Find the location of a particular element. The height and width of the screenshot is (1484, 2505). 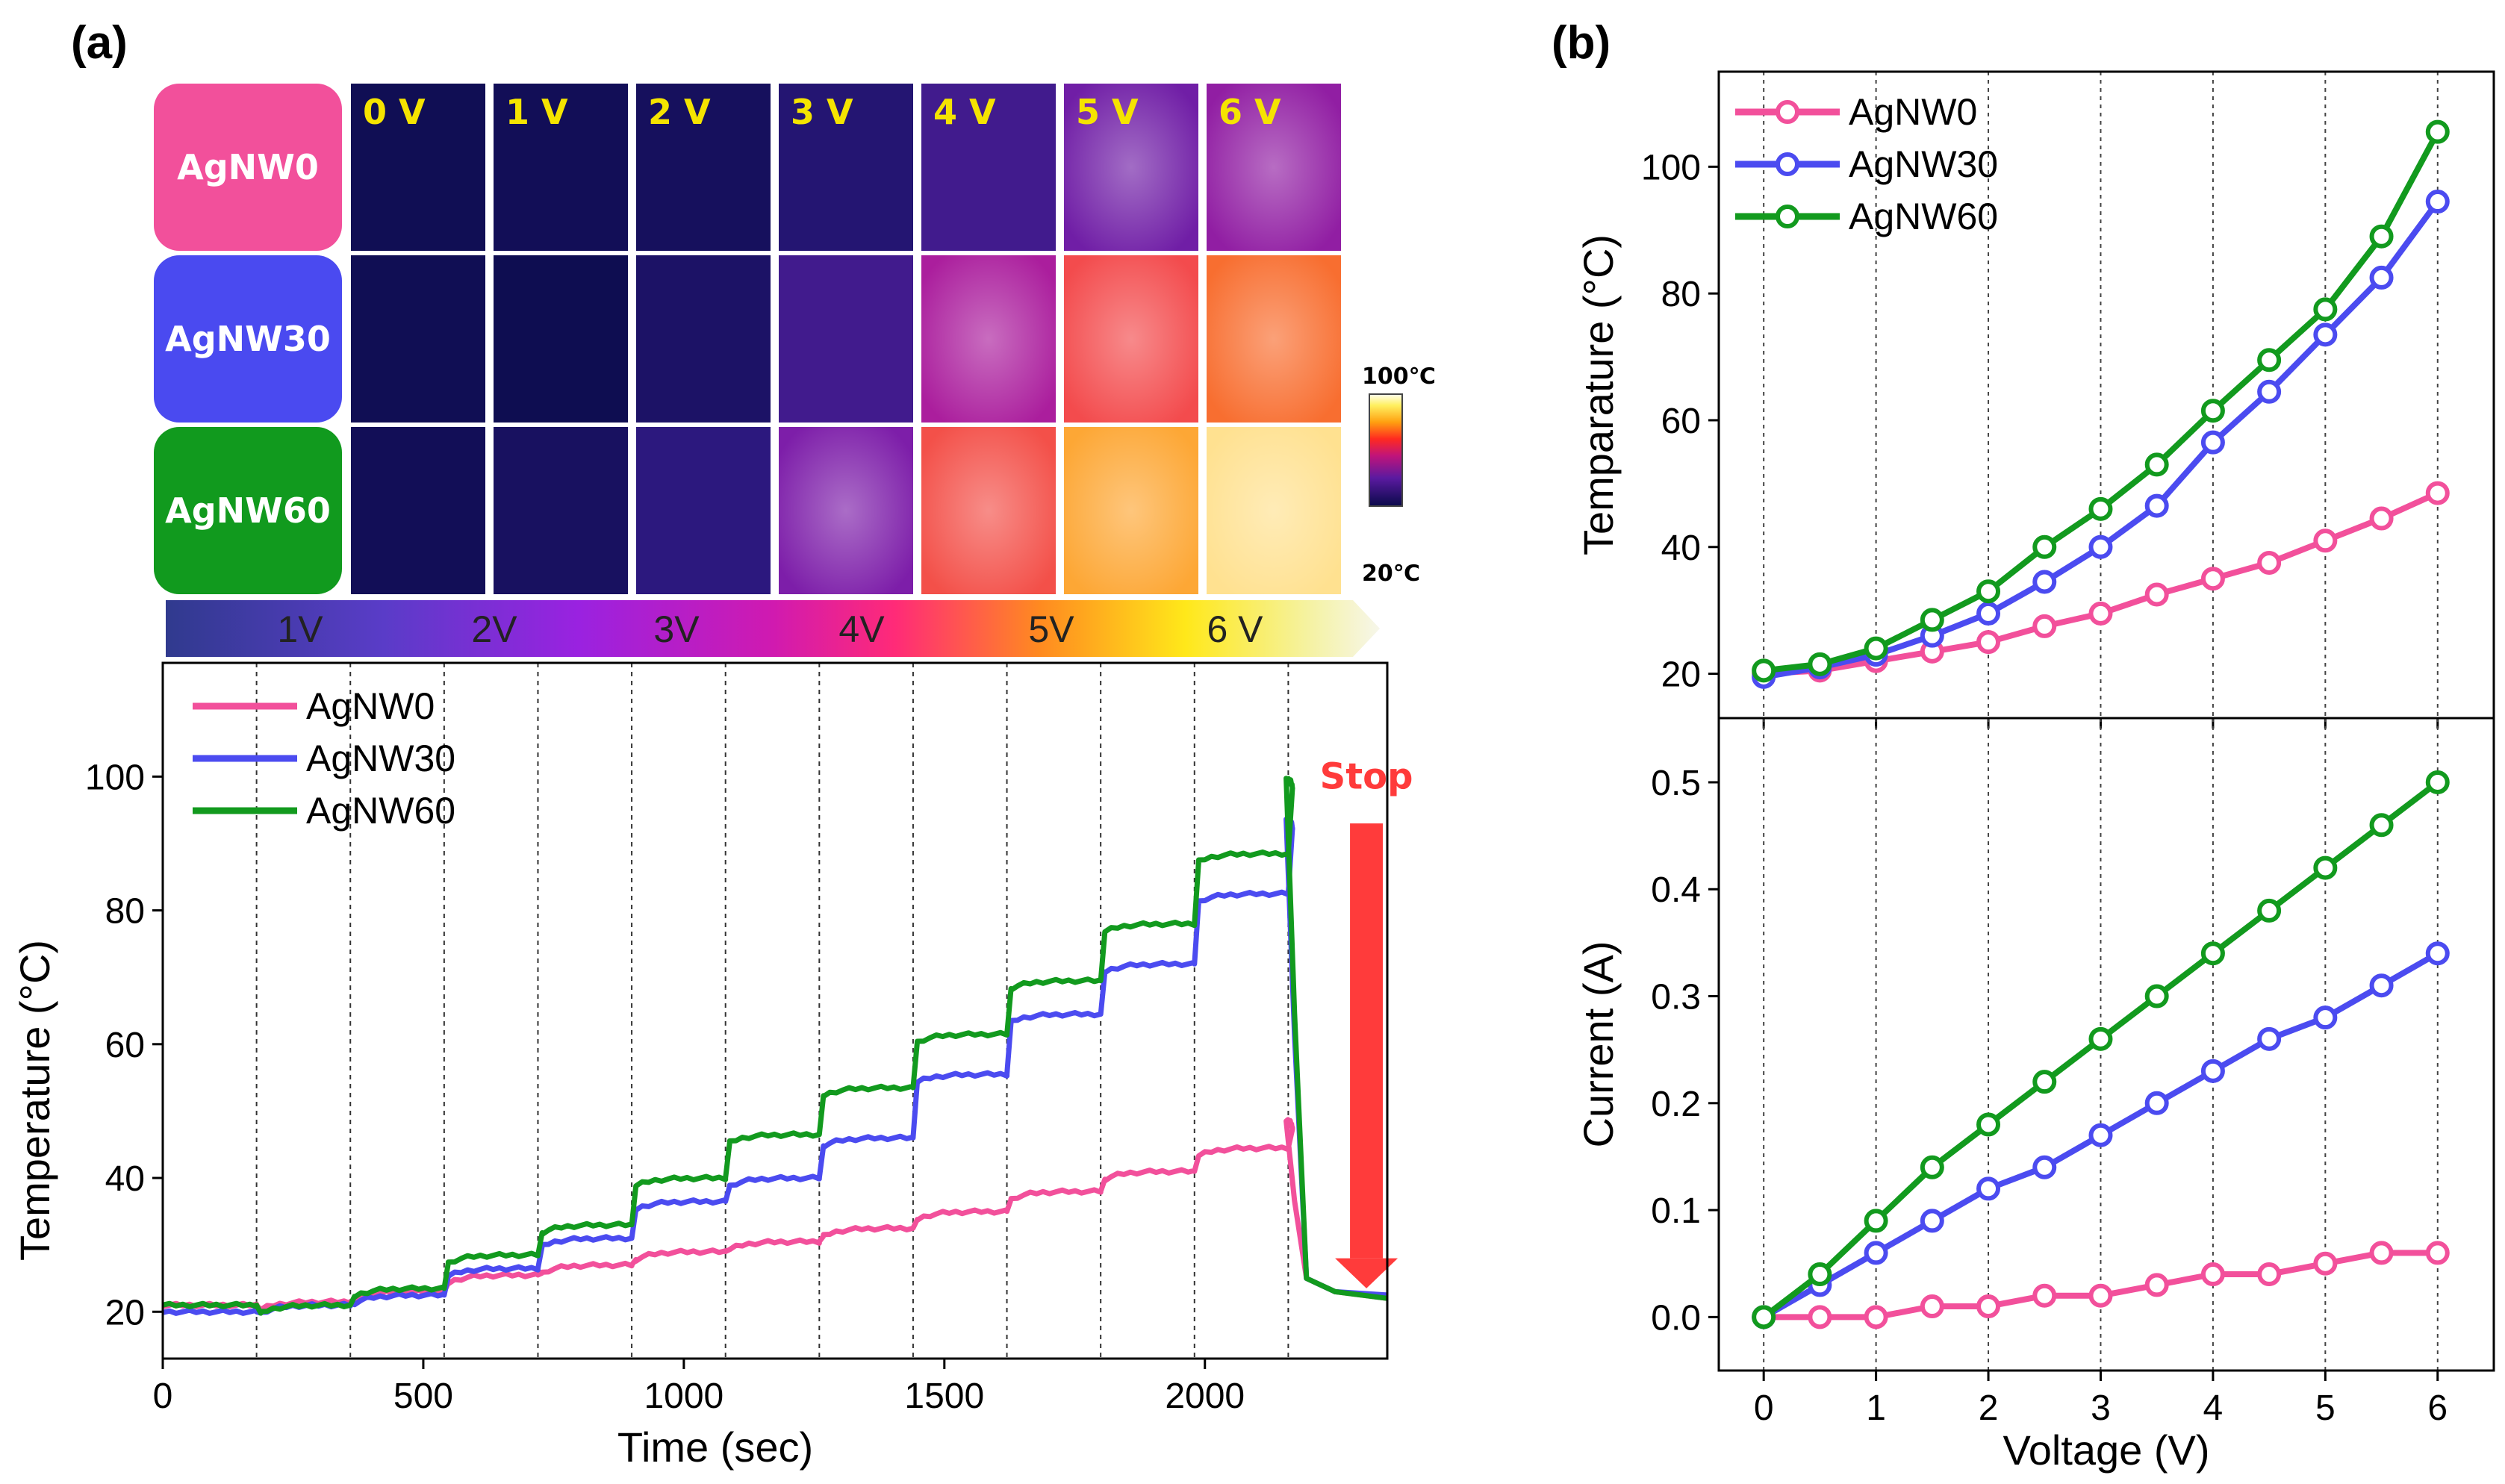

sample-label-agnw0: AgNW0 is located at coordinates (248, 167).